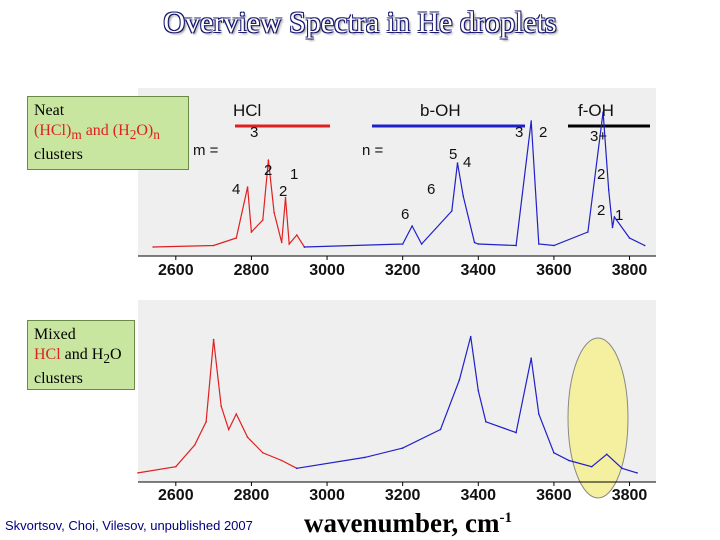  I want to click on neat-clusters-label: Neat (HCl)m and (H2O)n clusters, so click(108, 133).